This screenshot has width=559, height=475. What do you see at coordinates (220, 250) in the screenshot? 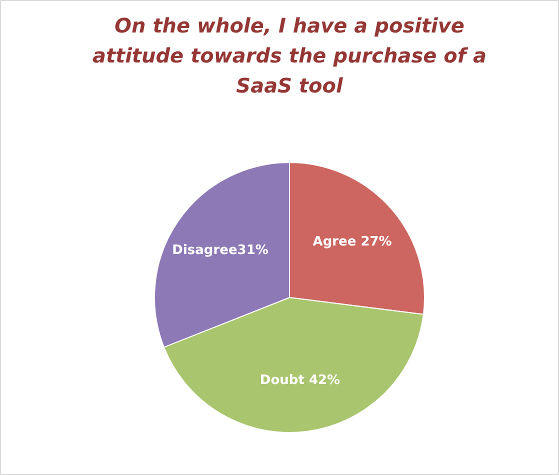
I see `slice-label: Disagree31%` at bounding box center [220, 250].